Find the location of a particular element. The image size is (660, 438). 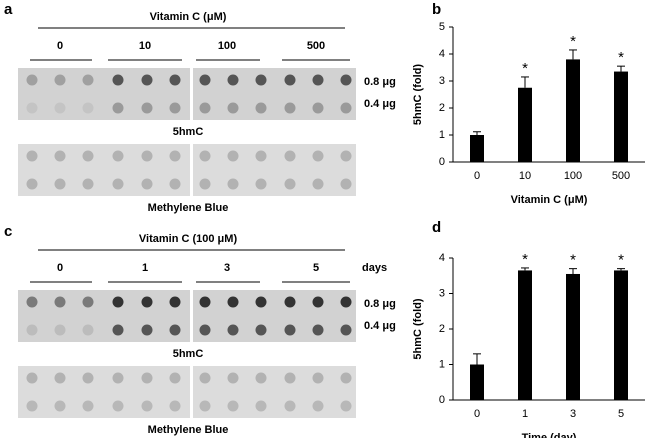

x-axis-label: Vitamin C (μM) is located at coordinates (549, 200).